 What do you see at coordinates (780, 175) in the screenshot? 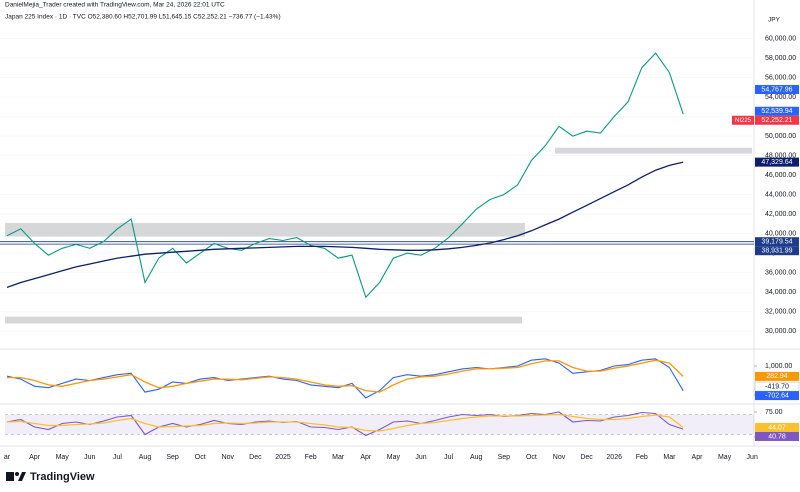
I see `y-tick-label: 46,000.00` at bounding box center [780, 175].